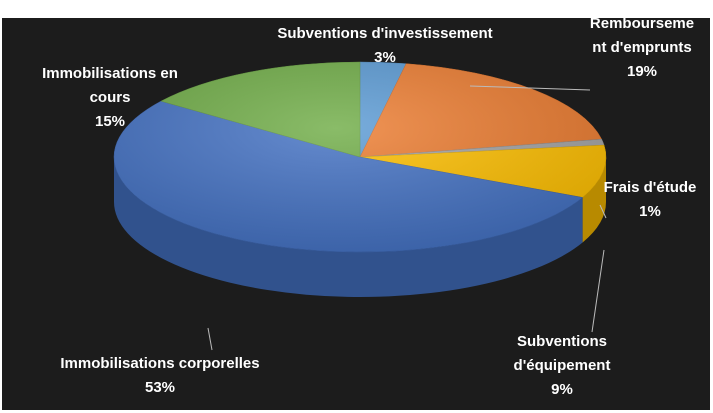  I want to click on data-label: Frais d'étude 1%, so click(650, 200).